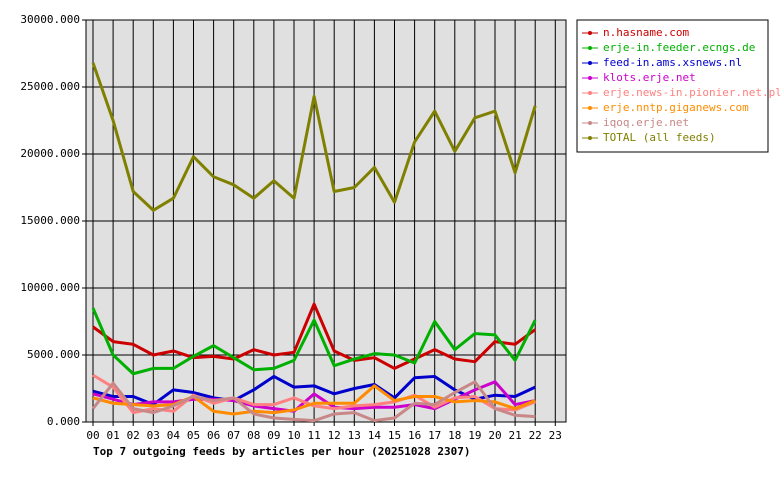 This screenshot has height=480, width=780. Describe the element at coordinates (679, 47) in the screenshot. I see `legend-label: erje-in.feeder.ecngs.de` at that location.